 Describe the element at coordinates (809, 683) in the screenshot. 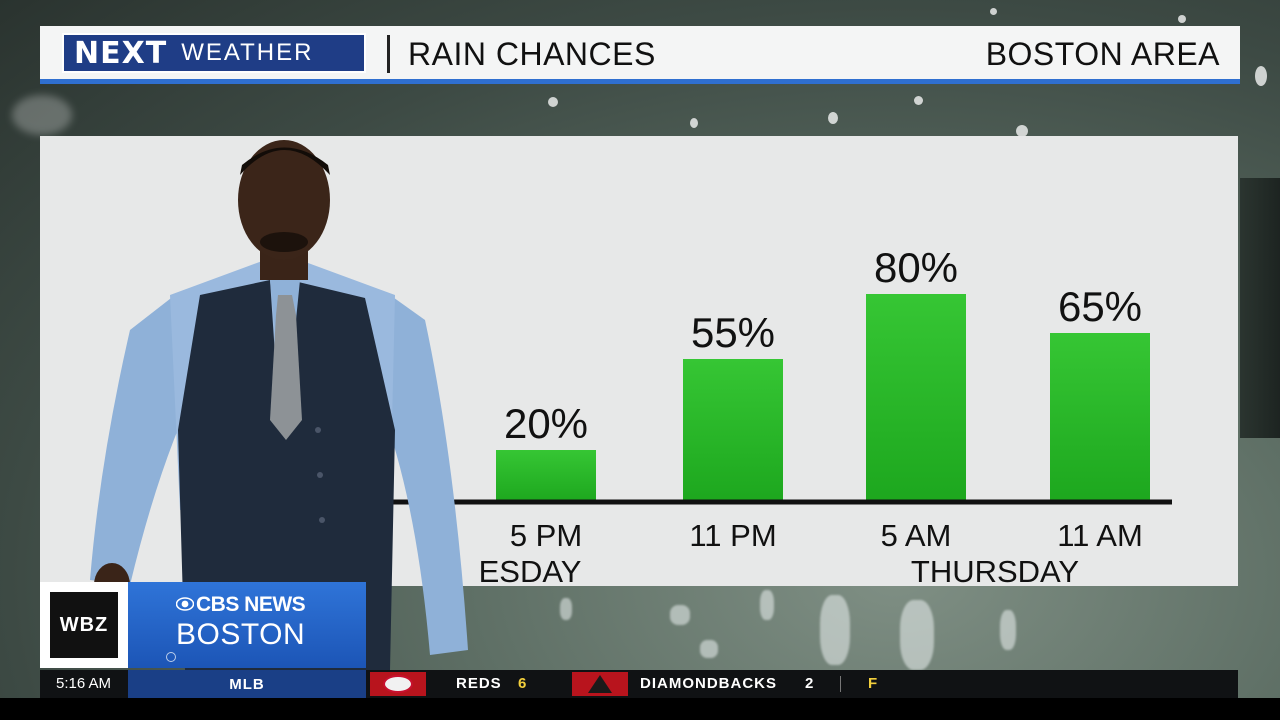

I see `team2-score: 2` at that location.